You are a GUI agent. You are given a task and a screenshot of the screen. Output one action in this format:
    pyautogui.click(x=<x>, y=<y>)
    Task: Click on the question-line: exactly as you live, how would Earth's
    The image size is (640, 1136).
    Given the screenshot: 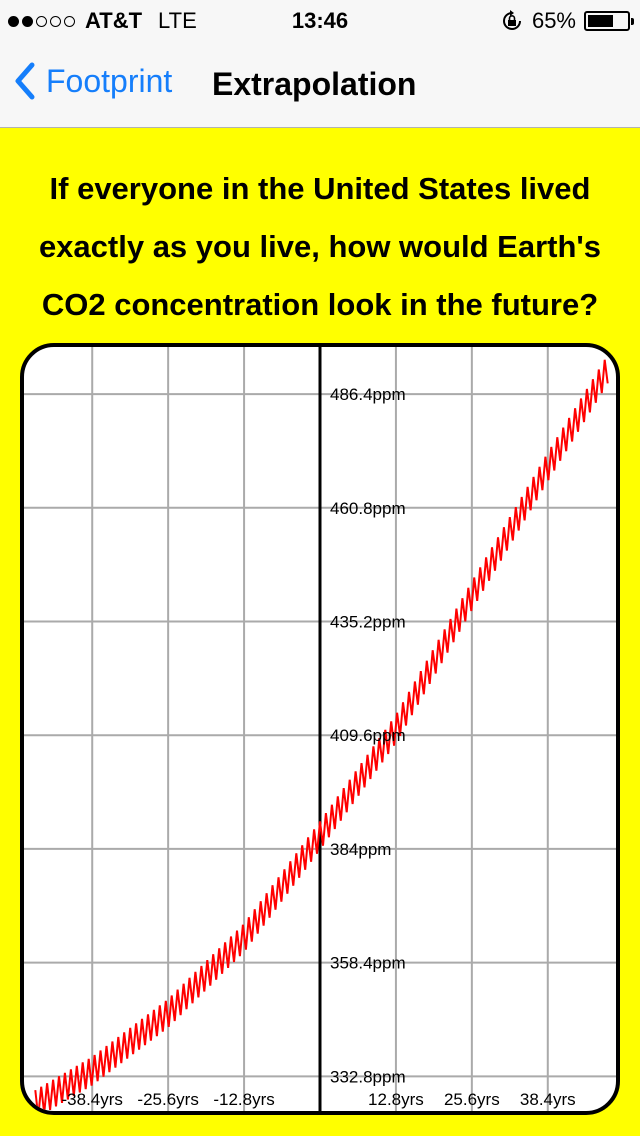 What is the action you would take?
    pyautogui.click(x=320, y=246)
    